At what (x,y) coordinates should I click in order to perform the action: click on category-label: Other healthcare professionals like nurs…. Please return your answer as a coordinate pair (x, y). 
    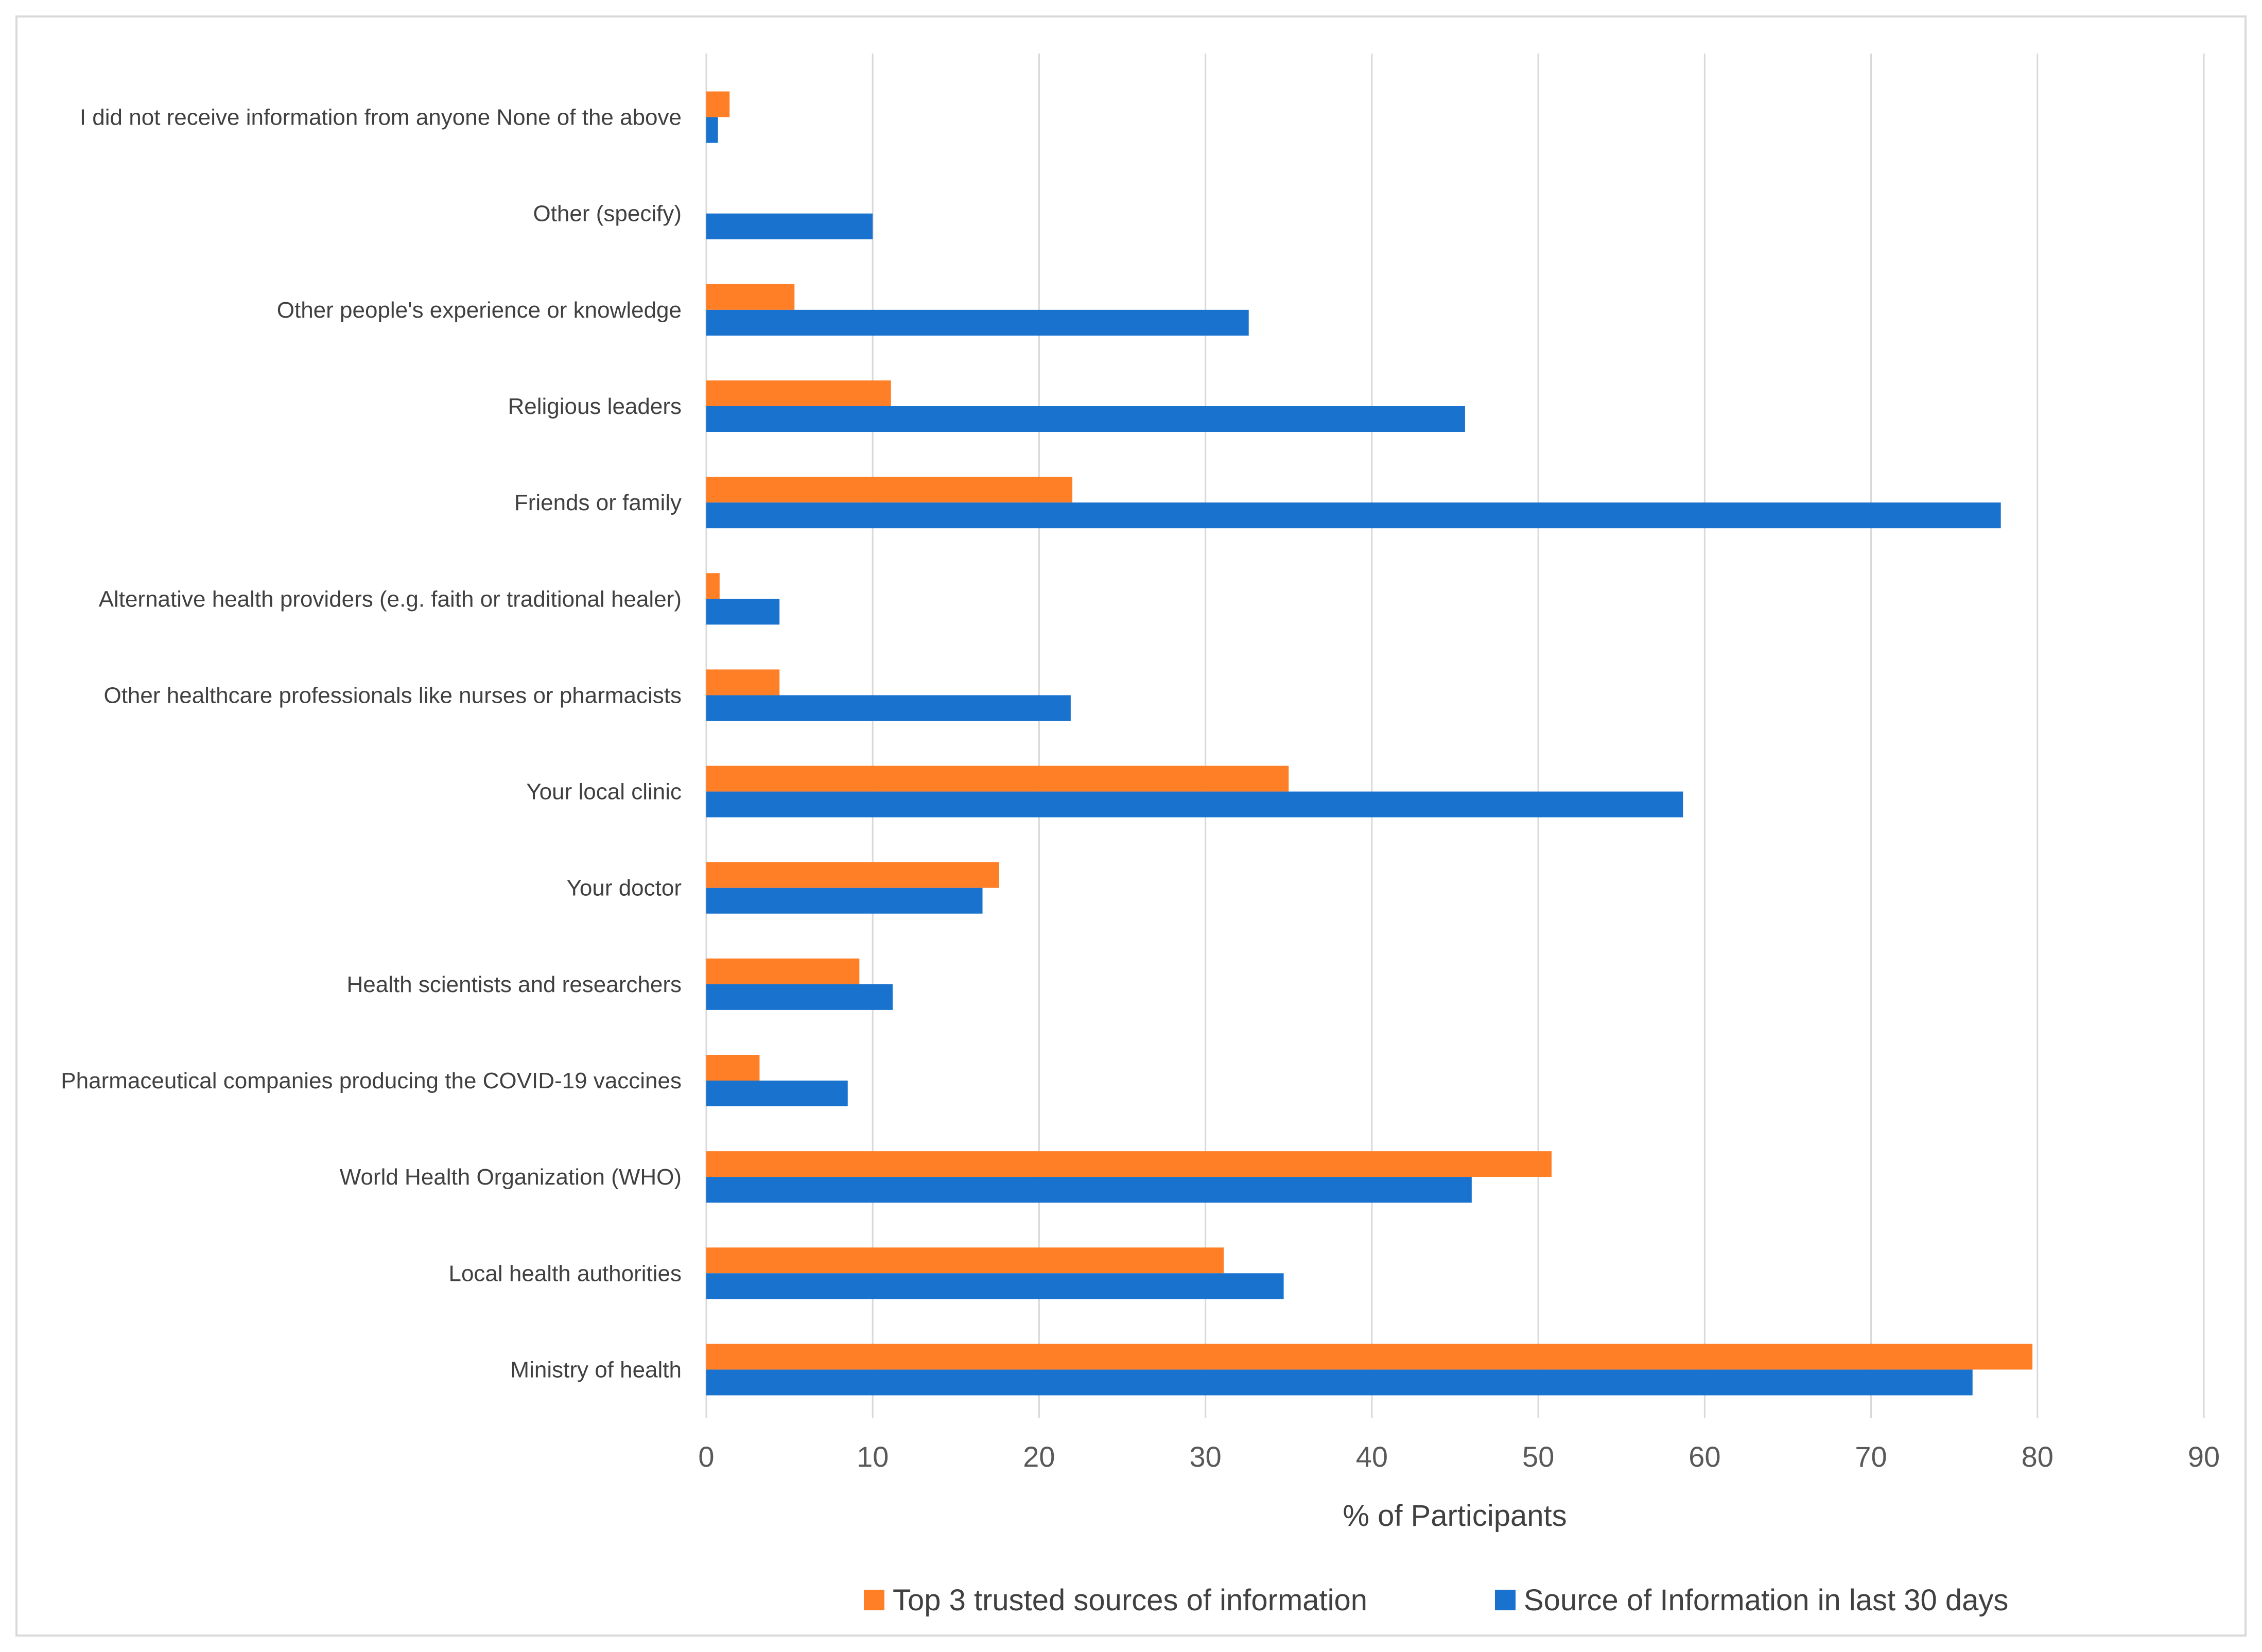
    Looking at the image, I should click on (392, 695).